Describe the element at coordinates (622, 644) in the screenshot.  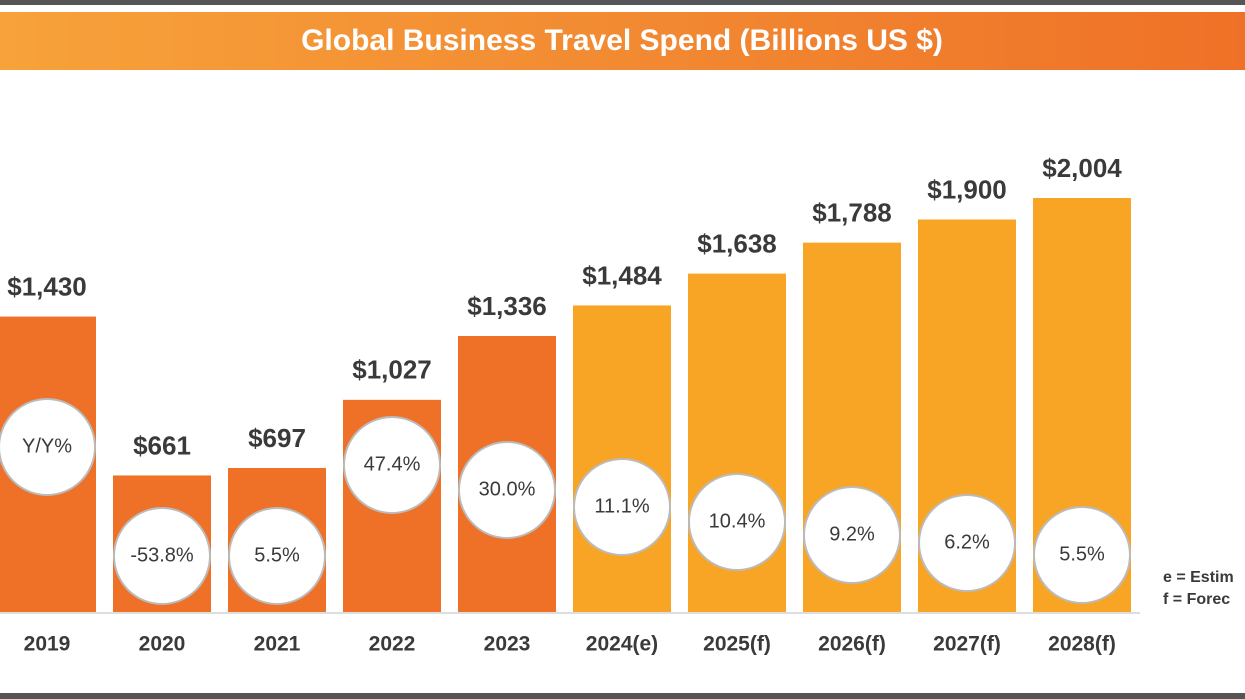
I see `x-tick-label: 2024(e)` at that location.